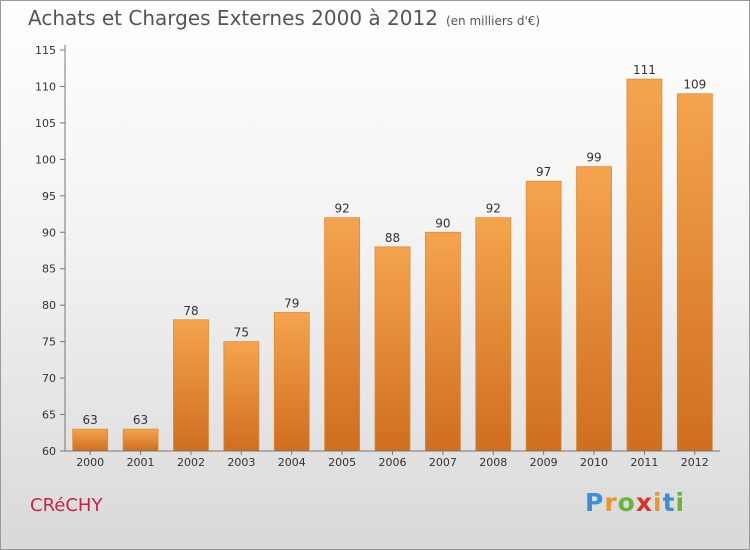 Image resolution: width=750 pixels, height=550 pixels. Describe the element at coordinates (669, 502) in the screenshot. I see `logo-letter: t` at that location.